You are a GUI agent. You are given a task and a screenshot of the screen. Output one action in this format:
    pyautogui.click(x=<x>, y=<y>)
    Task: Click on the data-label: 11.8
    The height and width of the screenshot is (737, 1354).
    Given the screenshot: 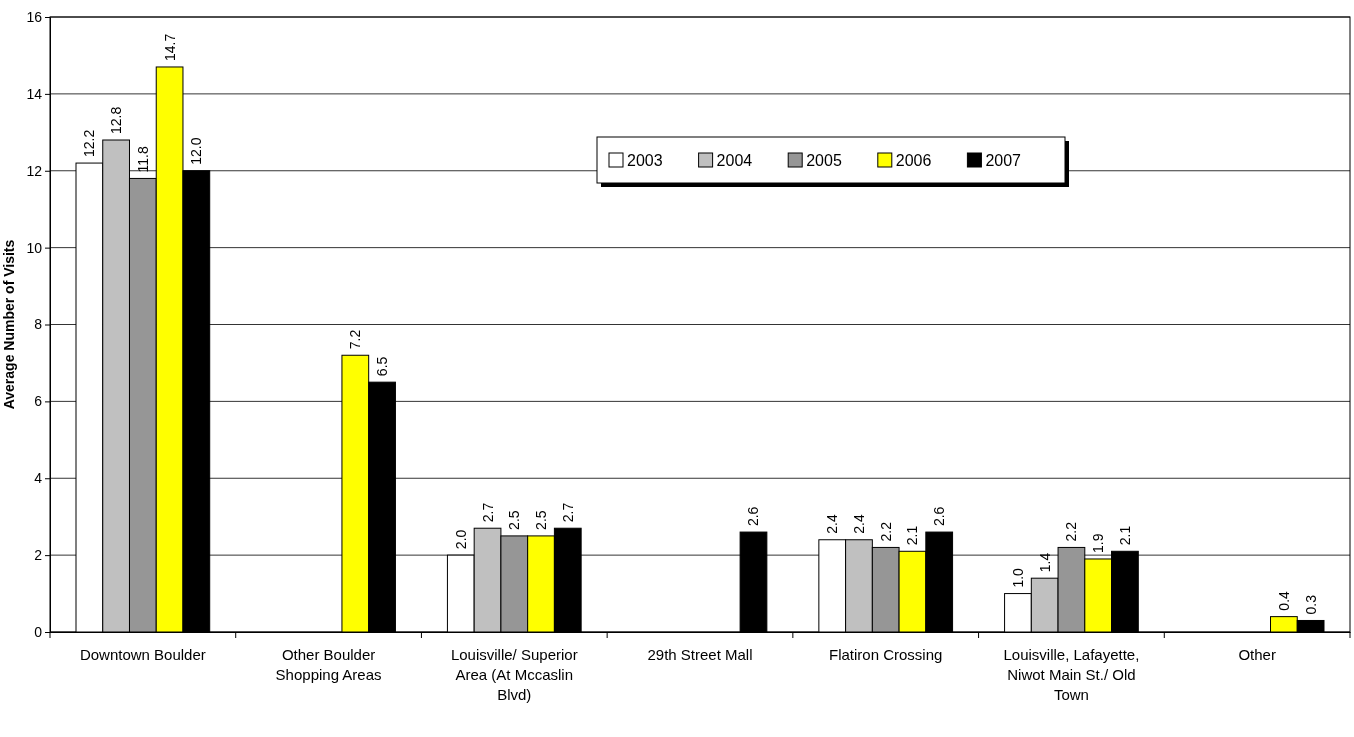 What is the action you would take?
    pyautogui.click(x=142, y=159)
    